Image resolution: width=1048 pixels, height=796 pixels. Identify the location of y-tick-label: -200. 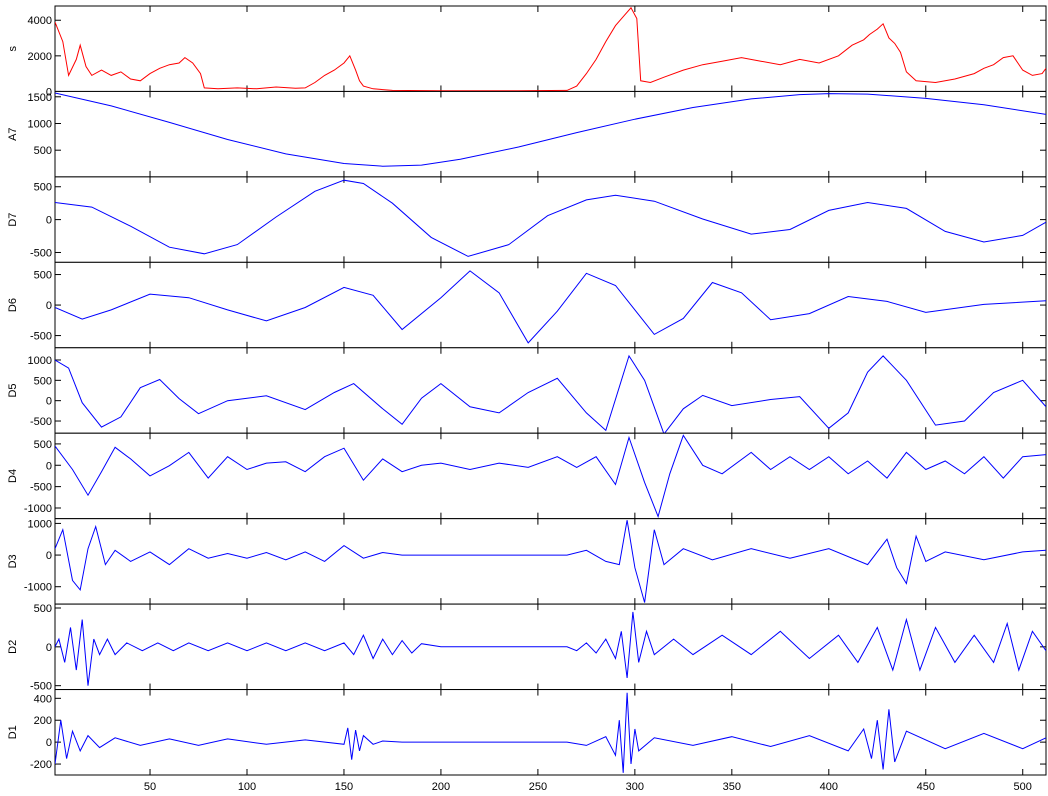
(41, 765).